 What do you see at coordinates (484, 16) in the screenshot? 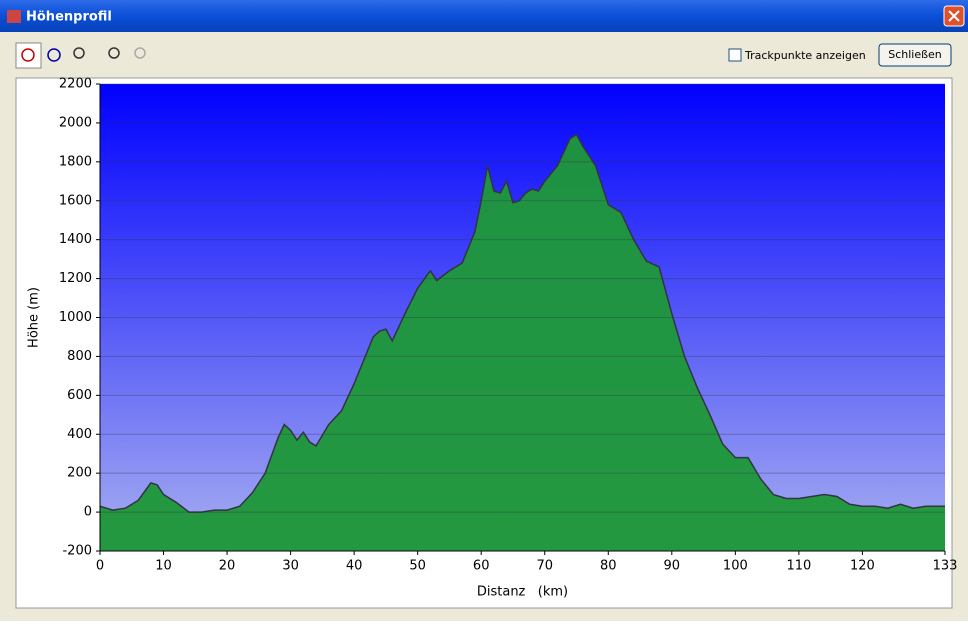
I see `title-bar` at bounding box center [484, 16].